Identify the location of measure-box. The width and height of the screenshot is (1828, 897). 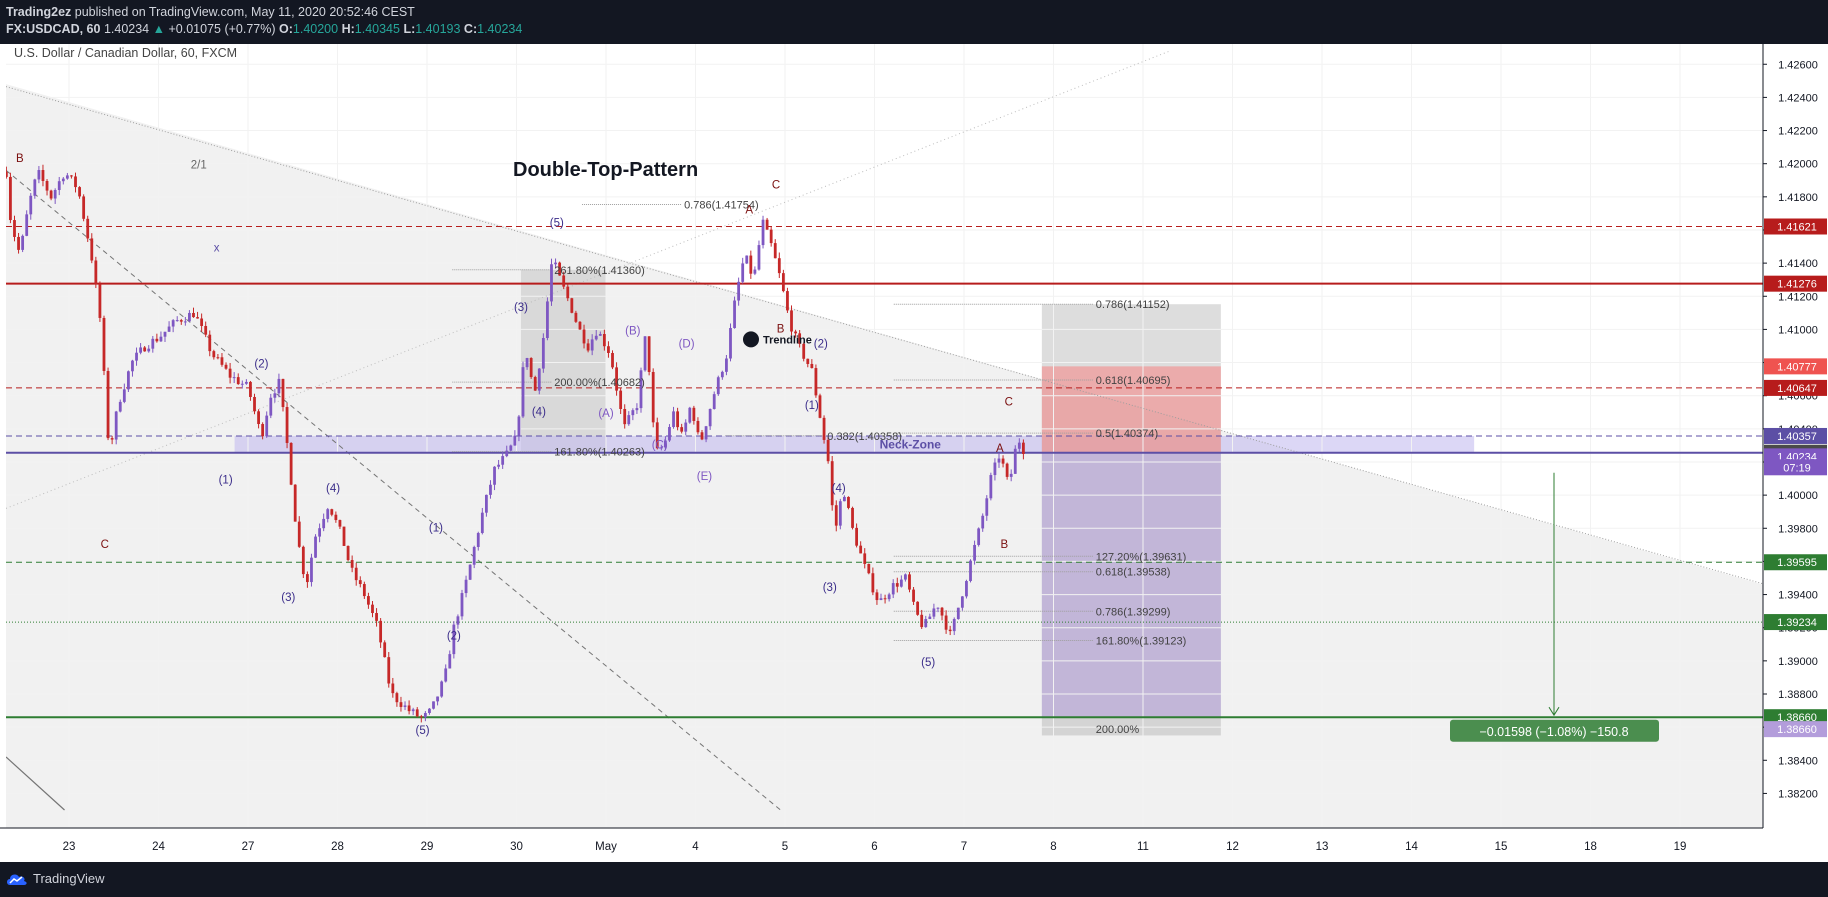
(1554, 730).